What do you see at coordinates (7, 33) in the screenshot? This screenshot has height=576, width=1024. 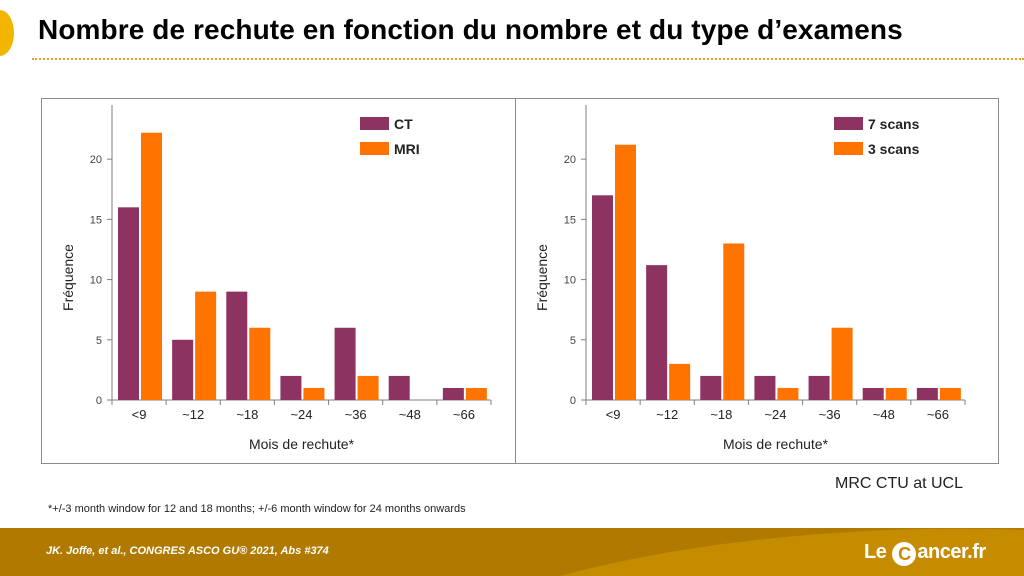 I see `corner-accent` at bounding box center [7, 33].